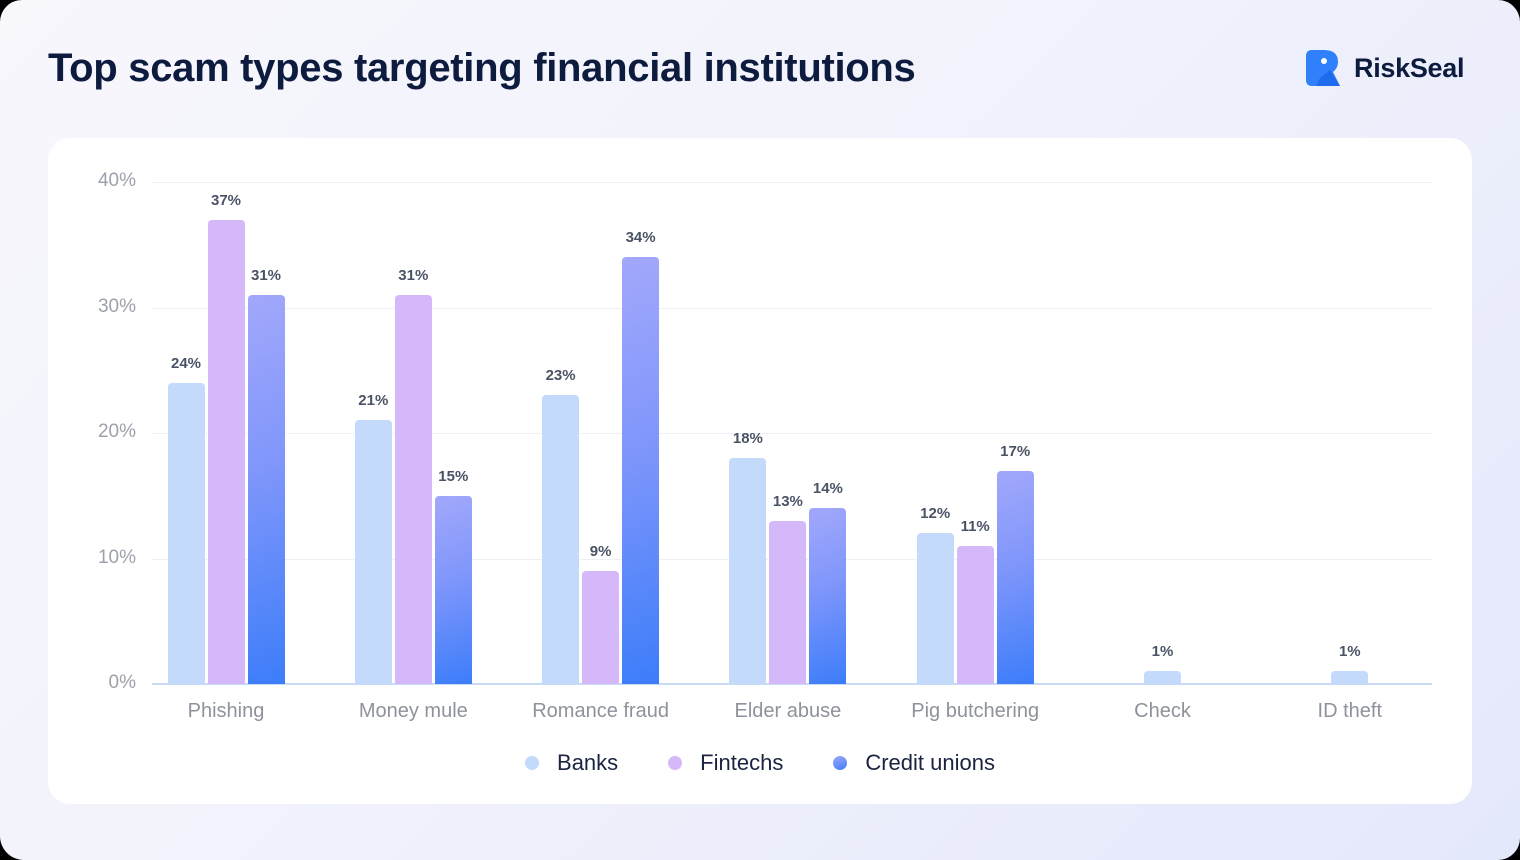 The height and width of the screenshot is (860, 1520). What do you see at coordinates (116, 306) in the screenshot?
I see `y-axis-tick-label: 30%` at bounding box center [116, 306].